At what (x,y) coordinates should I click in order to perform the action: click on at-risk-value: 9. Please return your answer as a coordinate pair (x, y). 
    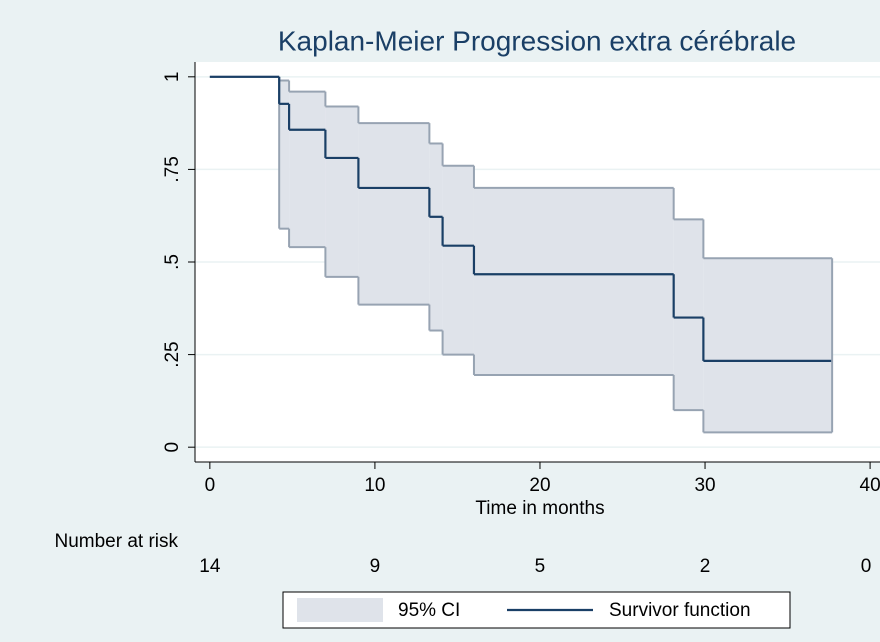
    Looking at the image, I should click on (375, 566).